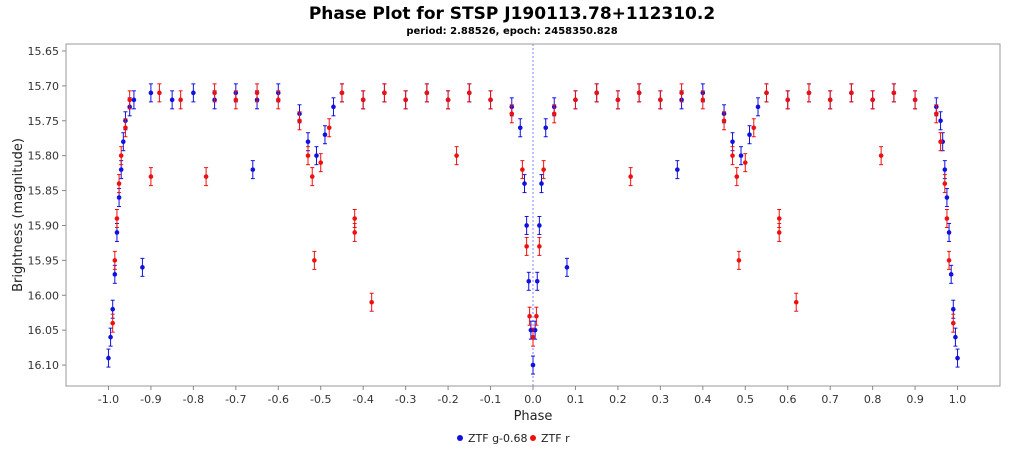  Describe the element at coordinates (447, 399) in the screenshot. I see `x-tick-label: -0.2` at that location.